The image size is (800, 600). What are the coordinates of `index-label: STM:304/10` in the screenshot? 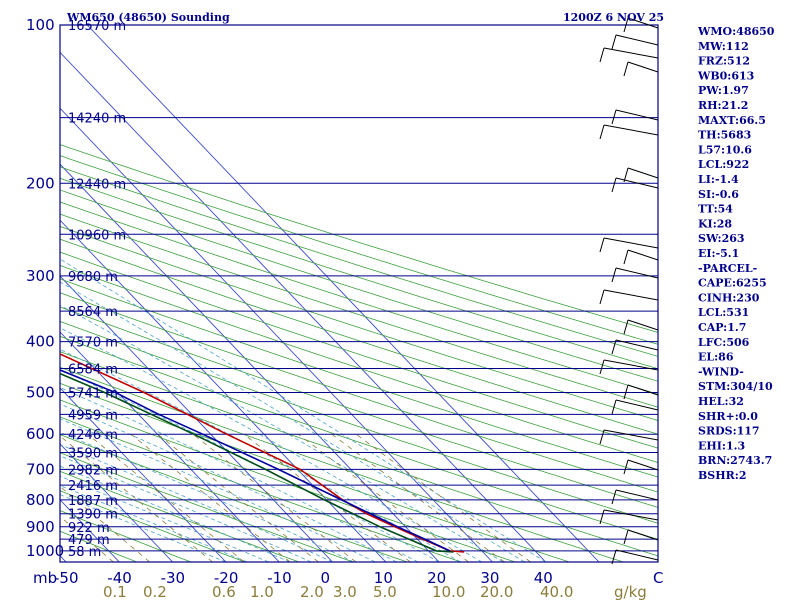 It's located at (735, 386).